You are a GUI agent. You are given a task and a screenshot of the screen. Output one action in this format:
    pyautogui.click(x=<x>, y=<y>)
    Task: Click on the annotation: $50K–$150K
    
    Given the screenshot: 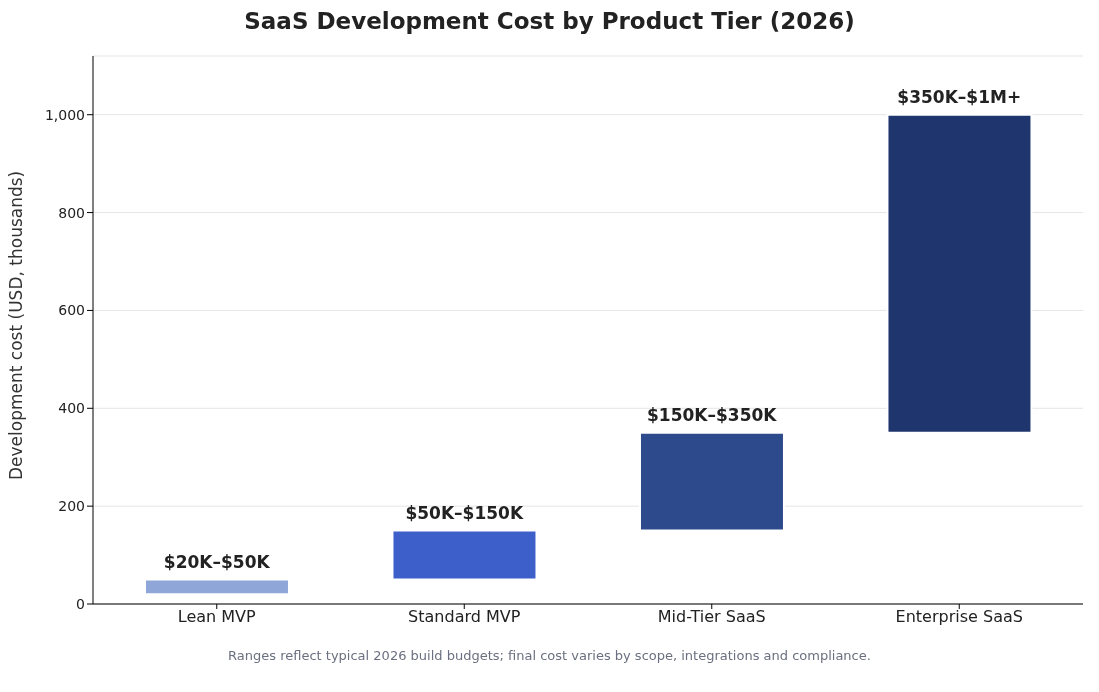 What is the action you would take?
    pyautogui.click(x=464, y=512)
    